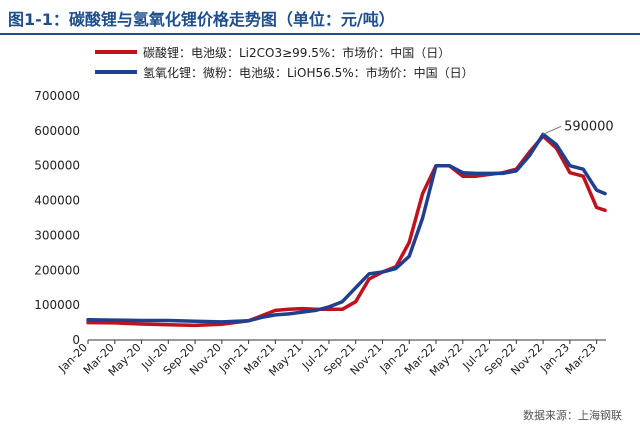 The width and height of the screenshot is (640, 433). Describe the element at coordinates (201, 19) in the screenshot. I see `chart-title: 图1-1：碳酸锂与氢氧化锂价格走势图（单位：元/吨）` at that location.